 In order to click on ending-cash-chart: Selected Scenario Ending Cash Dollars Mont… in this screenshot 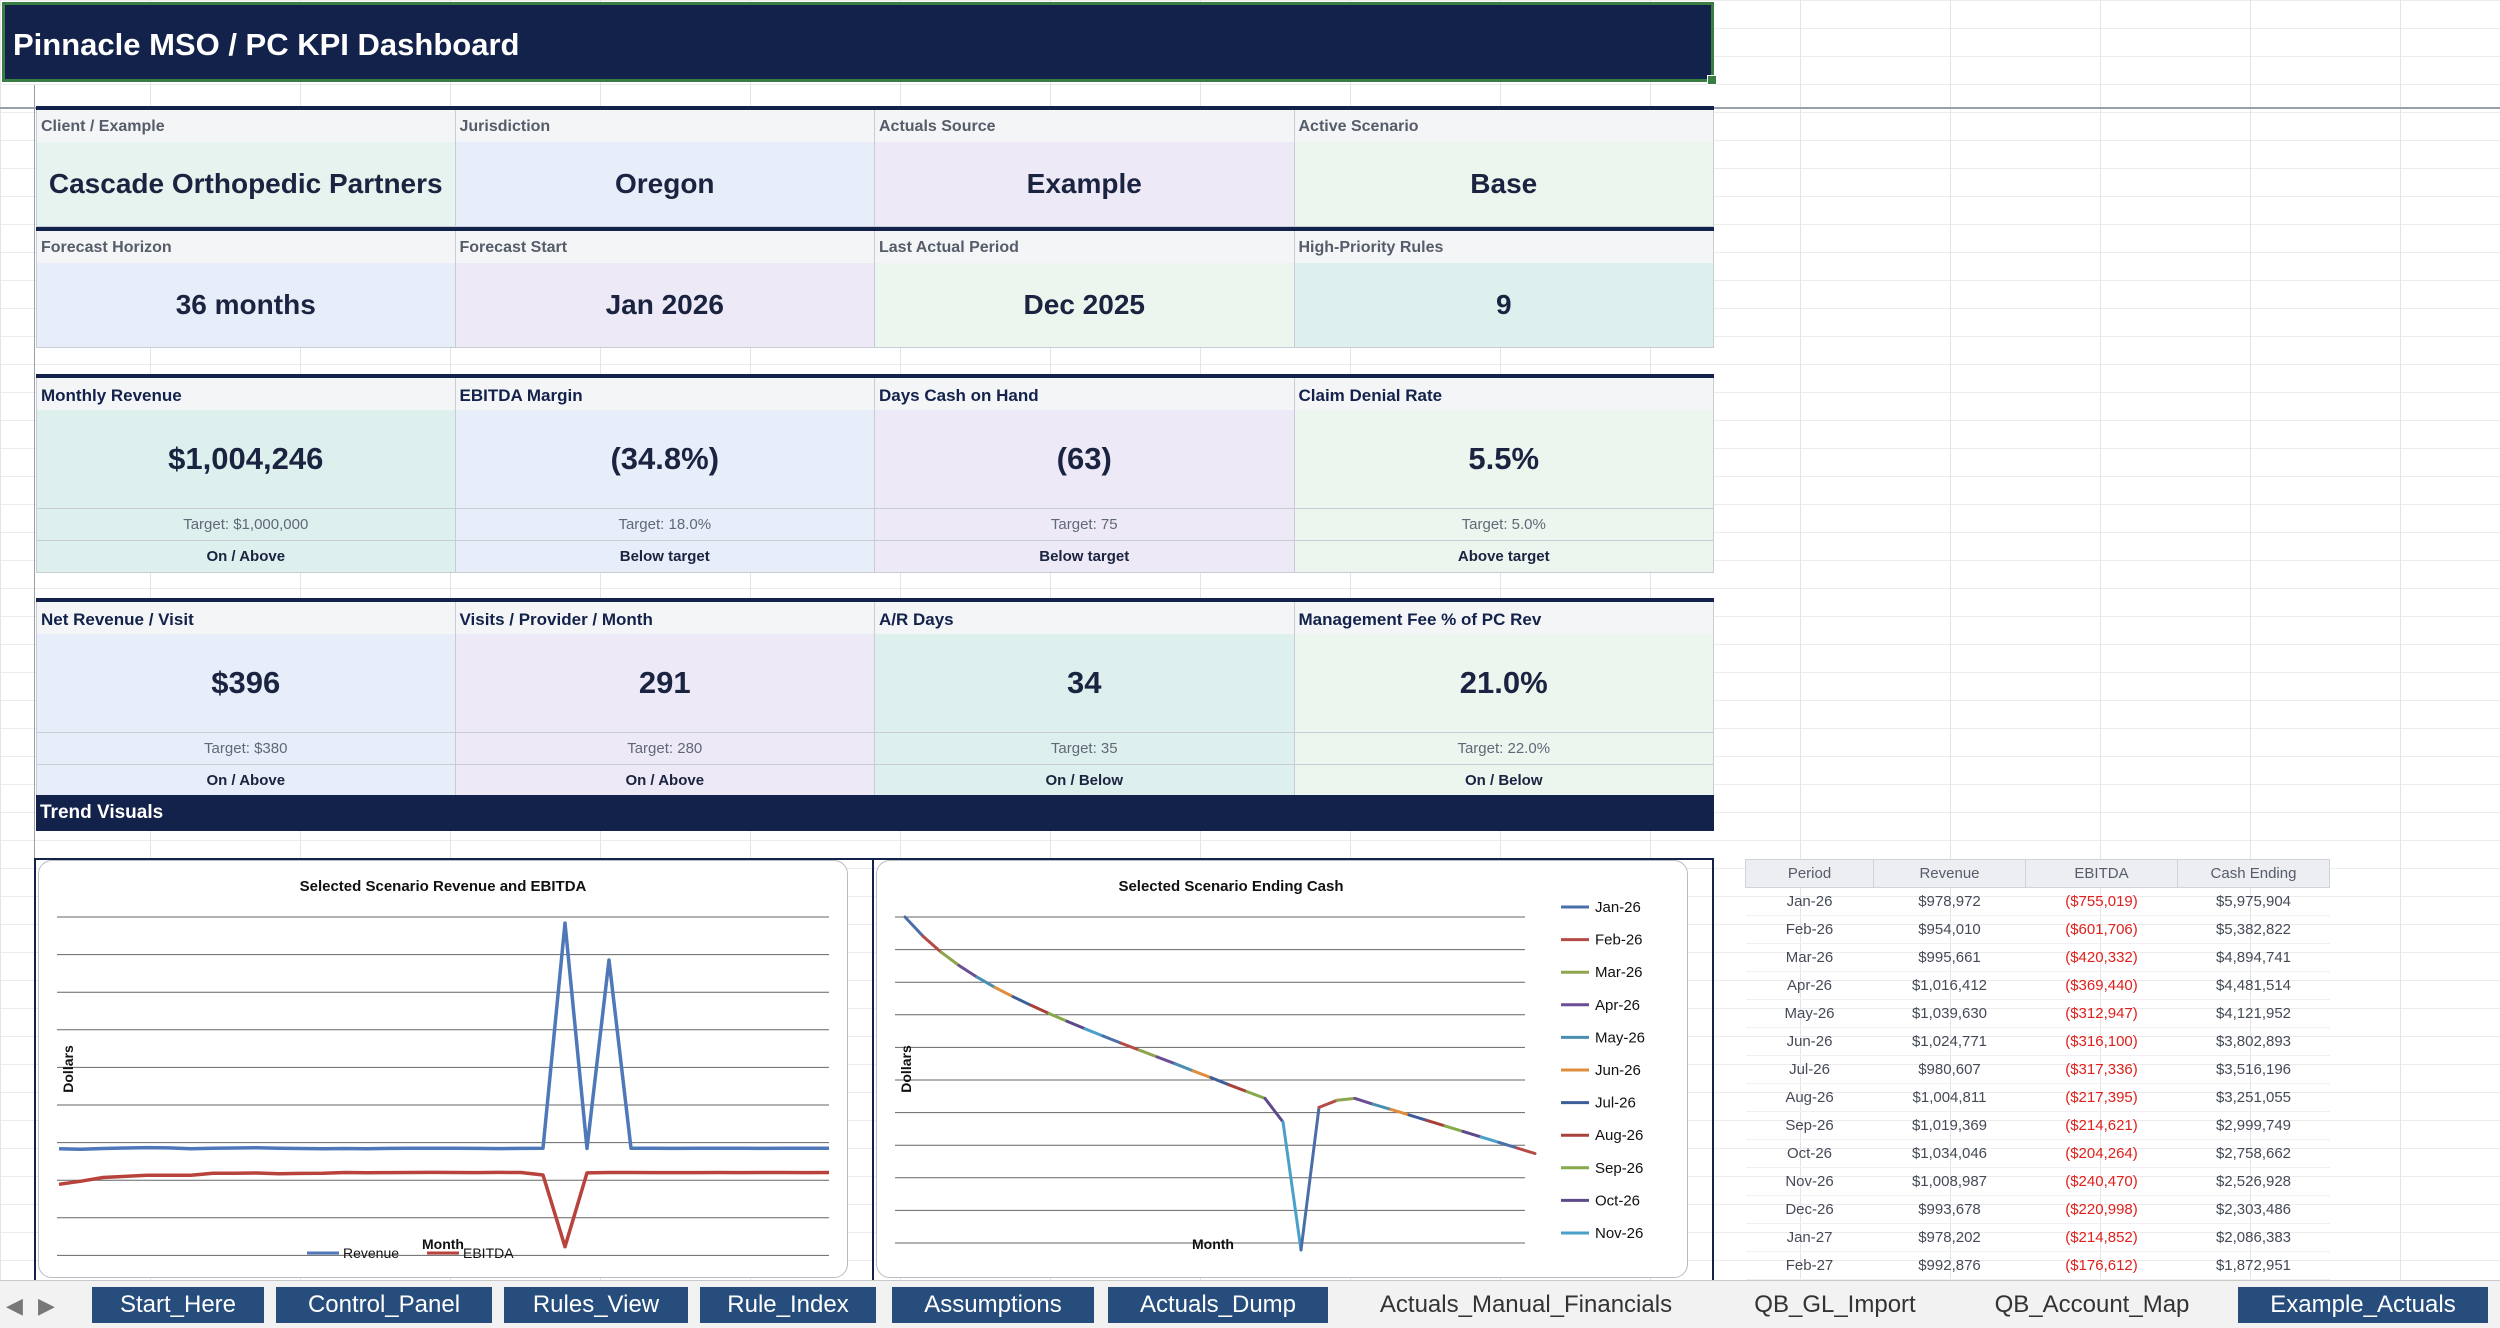, I will do `click(1282, 1069)`.